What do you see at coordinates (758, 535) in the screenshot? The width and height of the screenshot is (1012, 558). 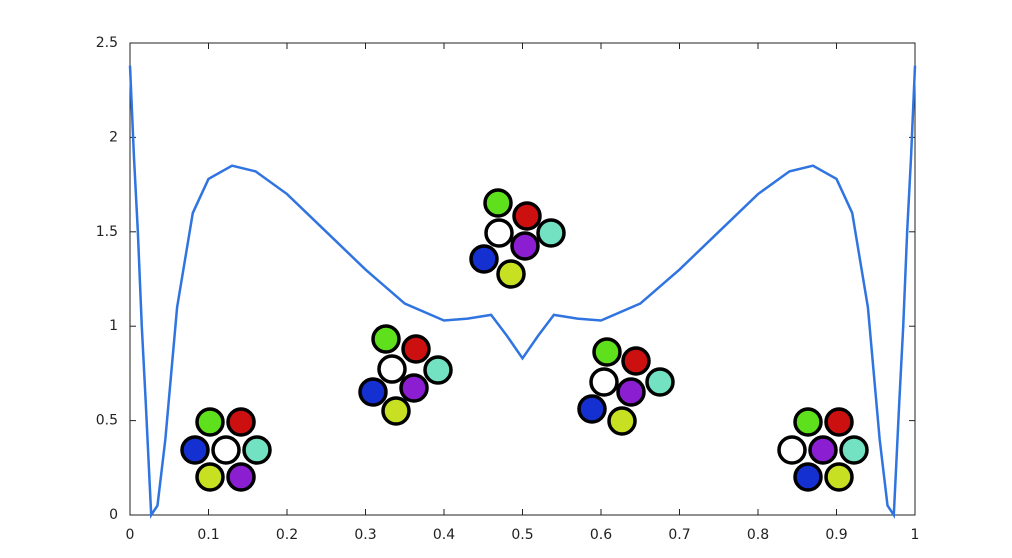 I see `x-tick-label: 0.8` at bounding box center [758, 535].